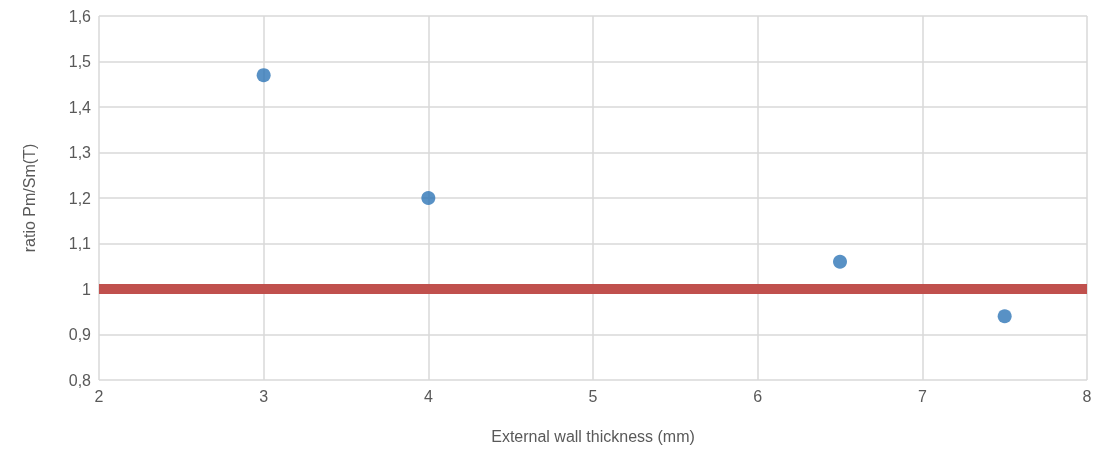 This screenshot has width=1099, height=468. Describe the element at coordinates (87, 289) in the screenshot. I see `y-tick-label: 1` at that location.